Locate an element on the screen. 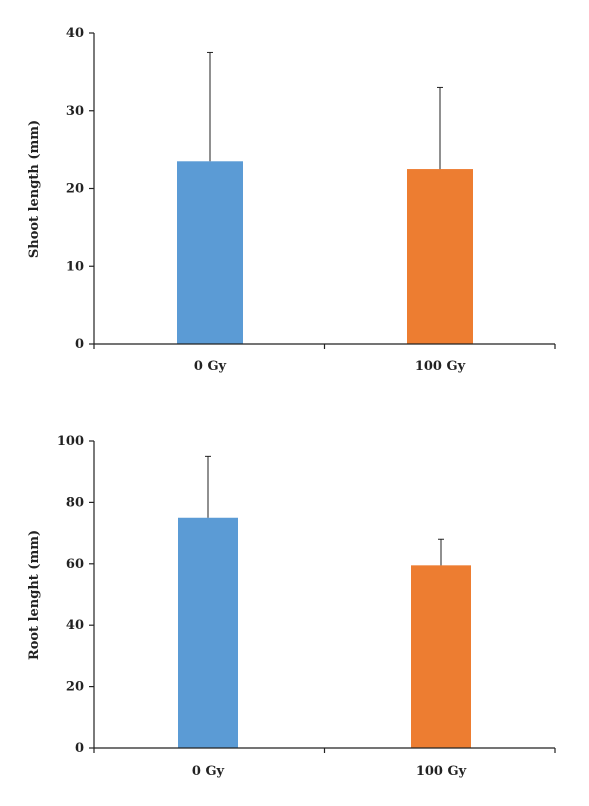  y-tick-label: 60 is located at coordinates (75, 564).